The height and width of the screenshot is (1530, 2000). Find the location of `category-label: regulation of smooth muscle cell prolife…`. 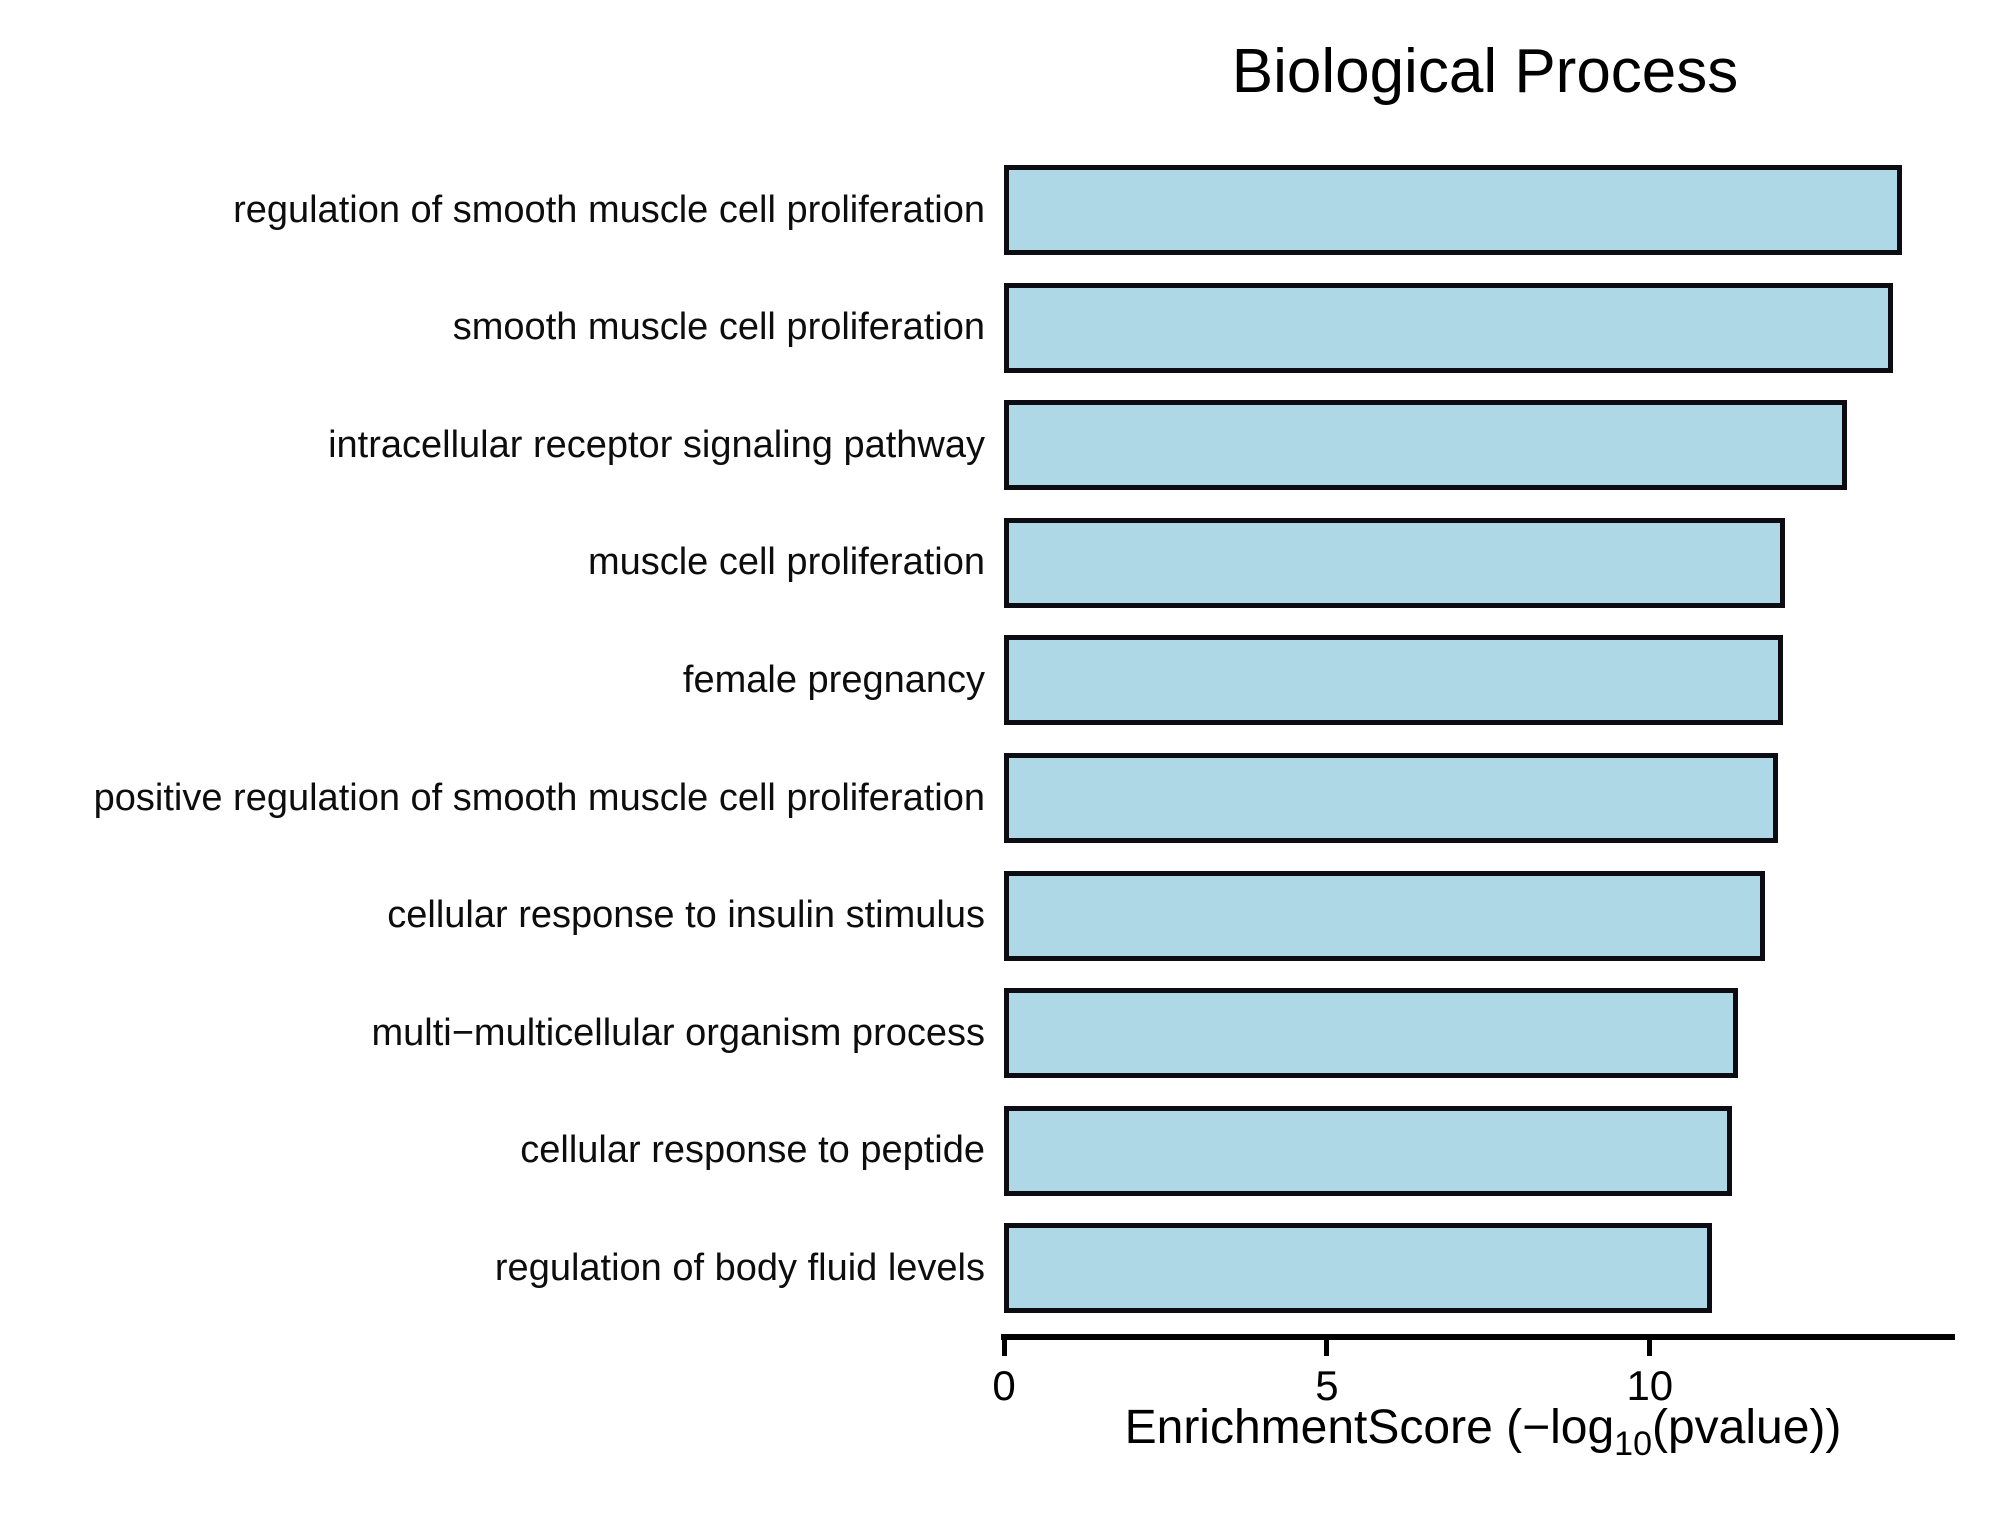

category-label: regulation of smooth muscle cell prolife… is located at coordinates (609, 209).